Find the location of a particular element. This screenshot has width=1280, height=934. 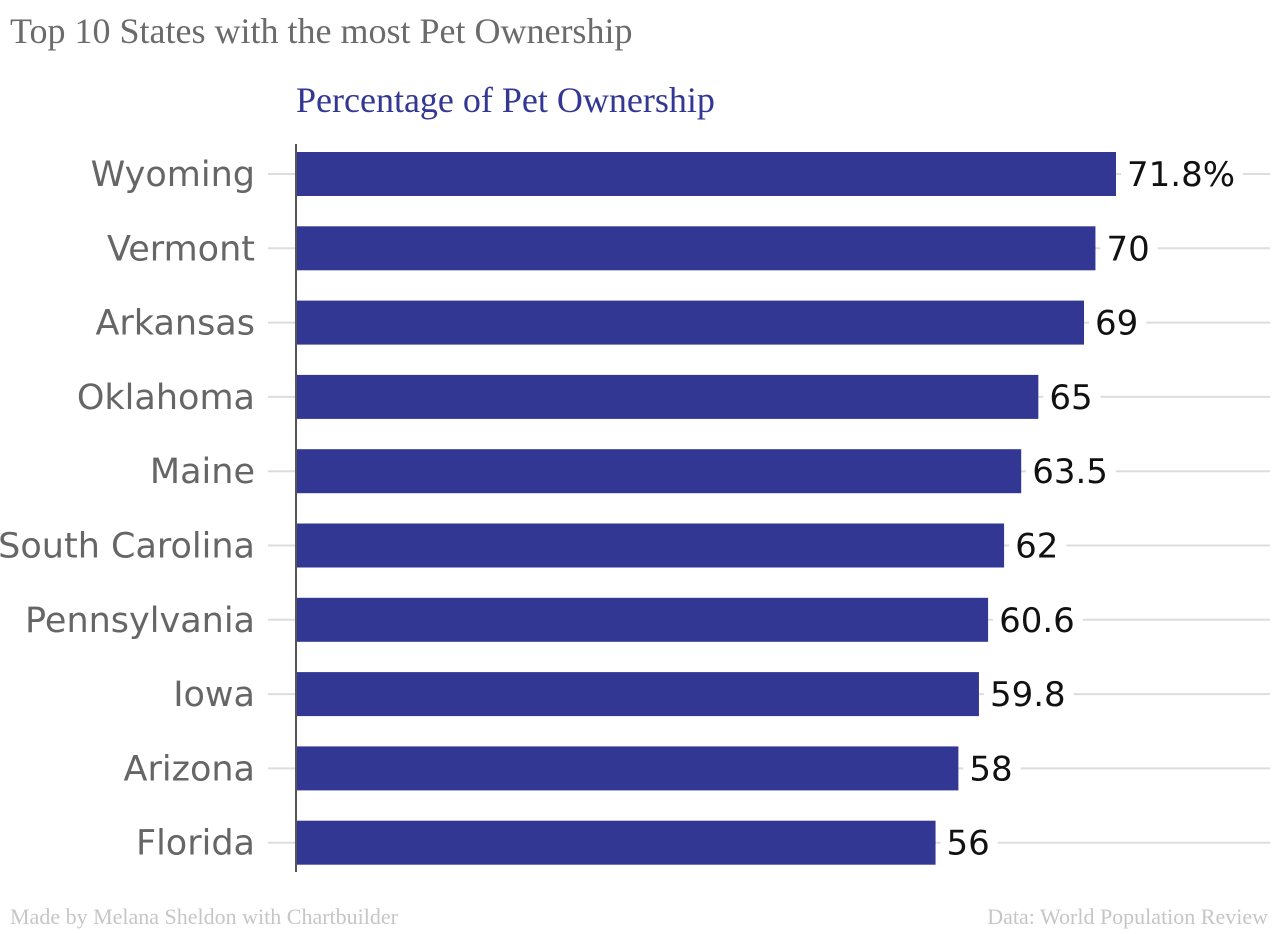

category-label: Arizona is located at coordinates (189, 769).